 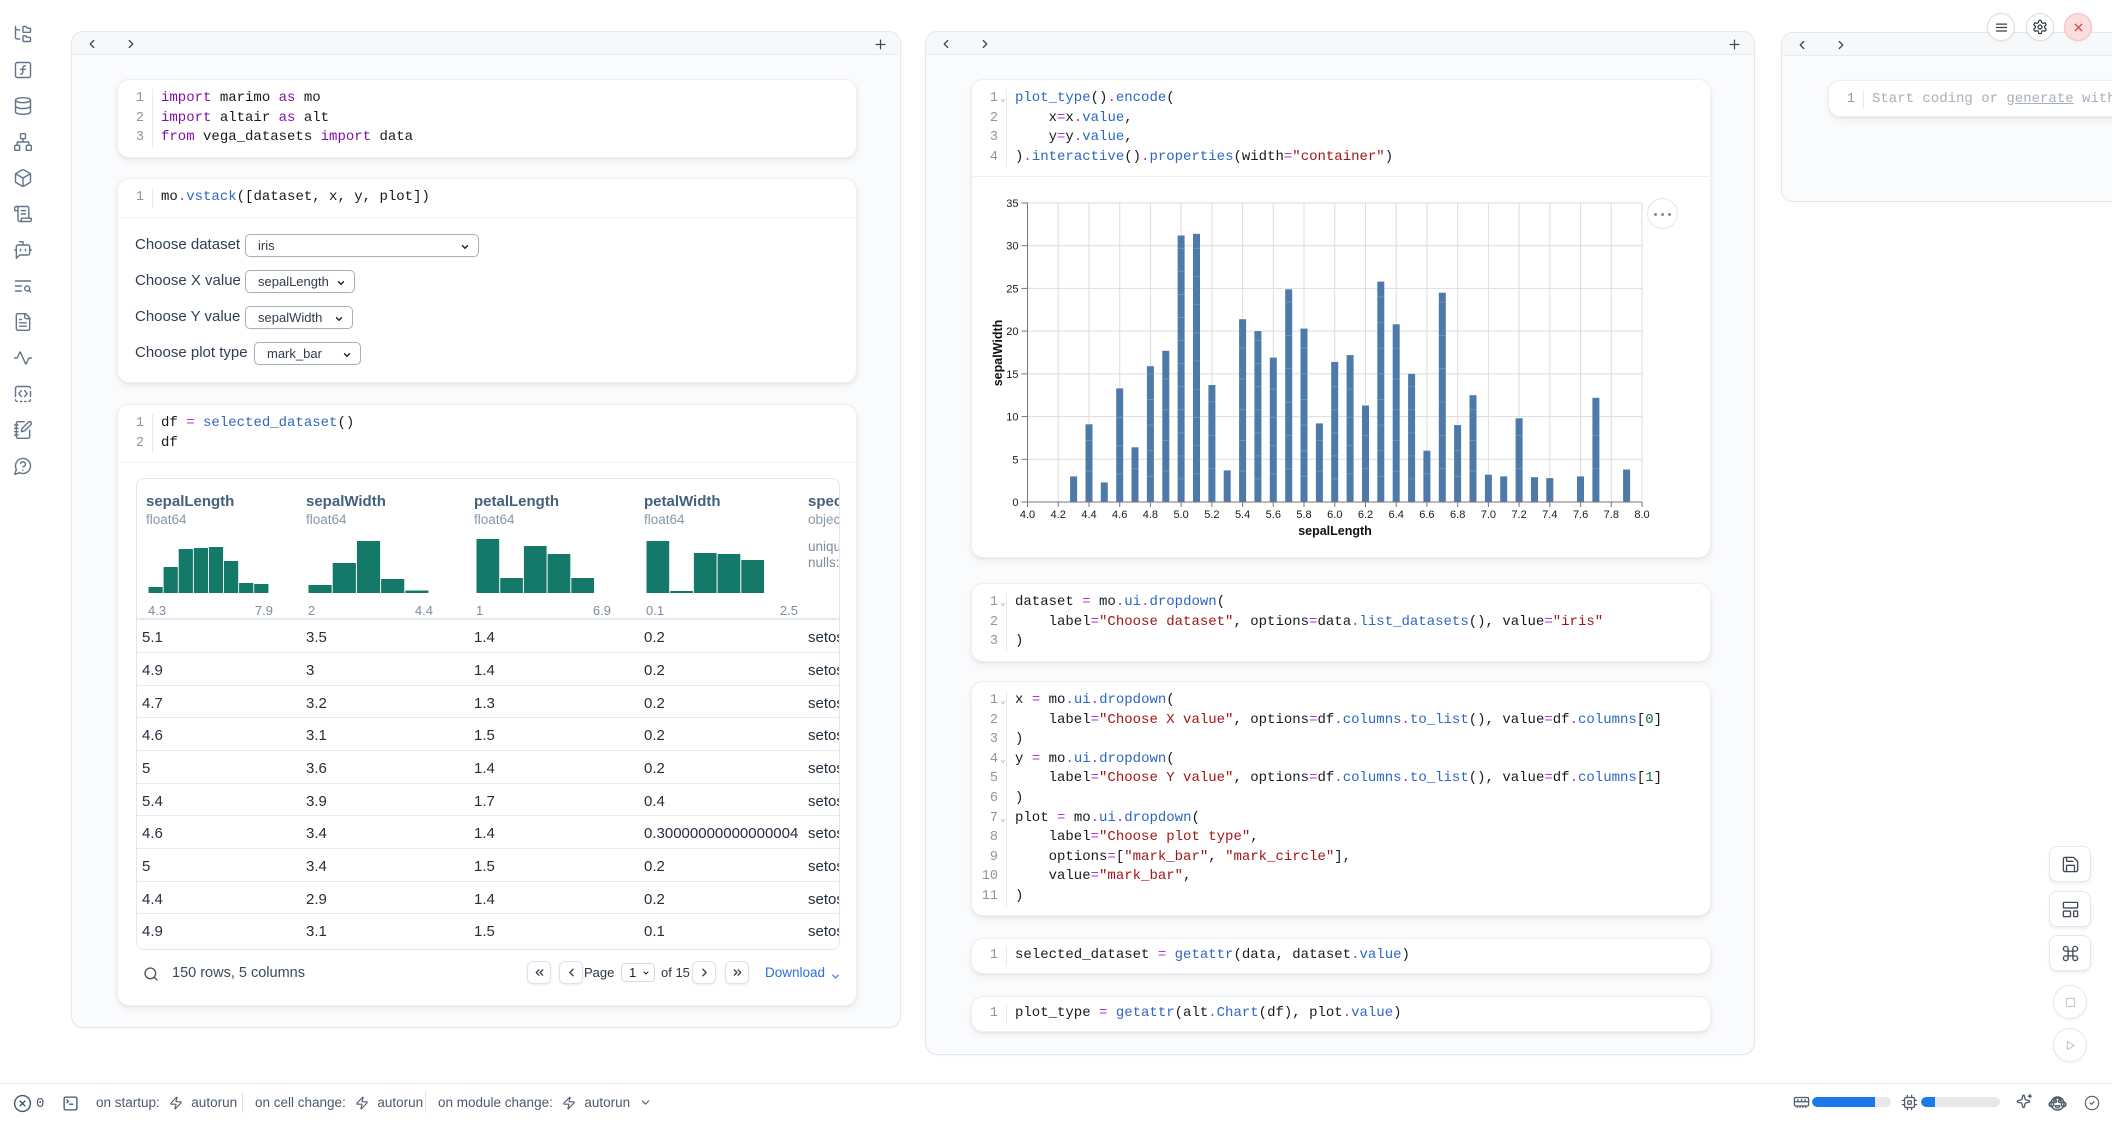 What do you see at coordinates (1211, 515) in the screenshot?
I see `svg-text: 5.2` at bounding box center [1211, 515].